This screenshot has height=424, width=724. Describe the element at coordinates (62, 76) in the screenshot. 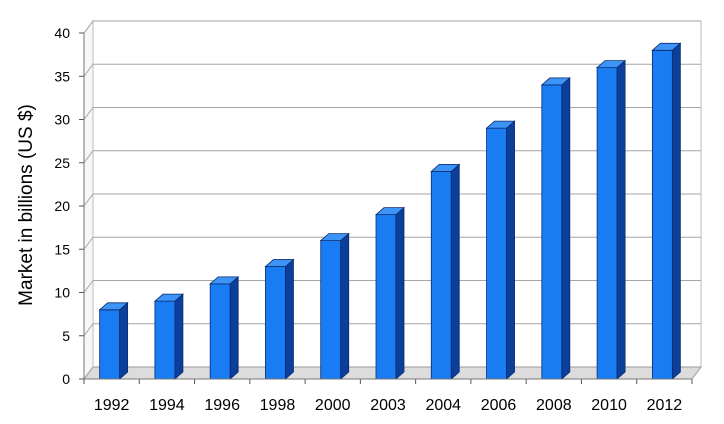

I see `y-tick-label: 35` at that location.